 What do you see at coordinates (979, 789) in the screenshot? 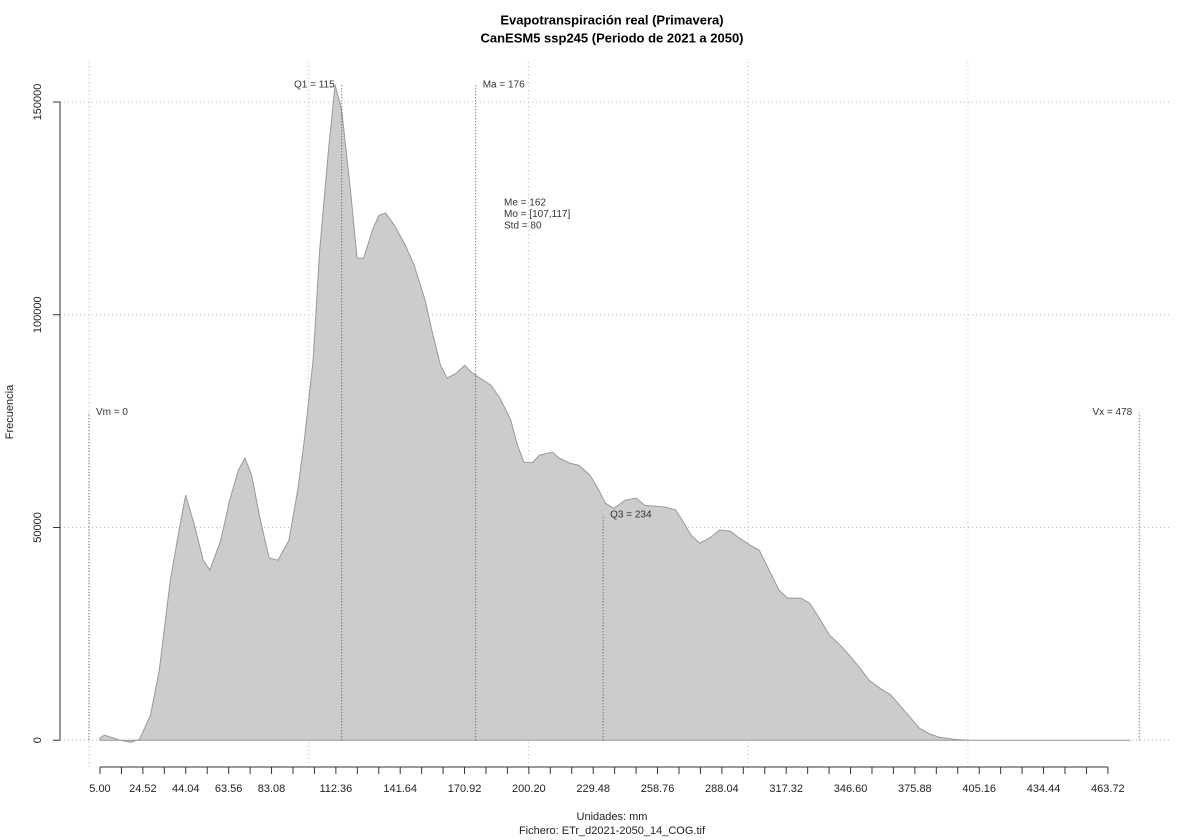
I see `x-tick-label: 405.16` at bounding box center [979, 789].